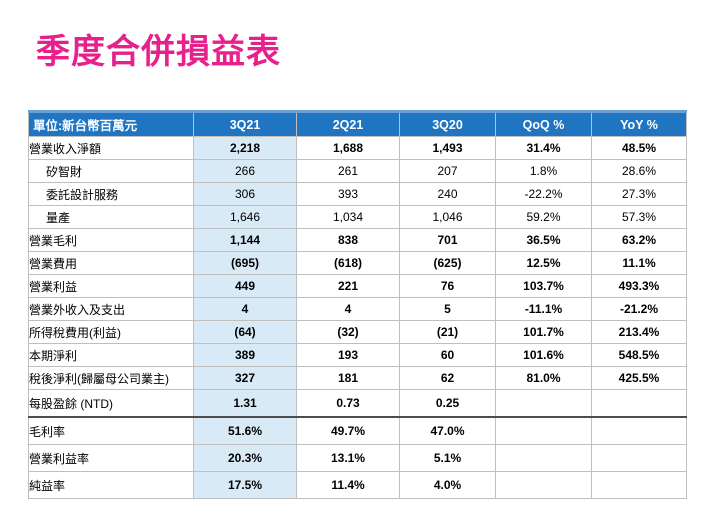 The width and height of the screenshot is (717, 515). What do you see at coordinates (245, 332) in the screenshot?
I see `cell-3q21: (64)` at bounding box center [245, 332].